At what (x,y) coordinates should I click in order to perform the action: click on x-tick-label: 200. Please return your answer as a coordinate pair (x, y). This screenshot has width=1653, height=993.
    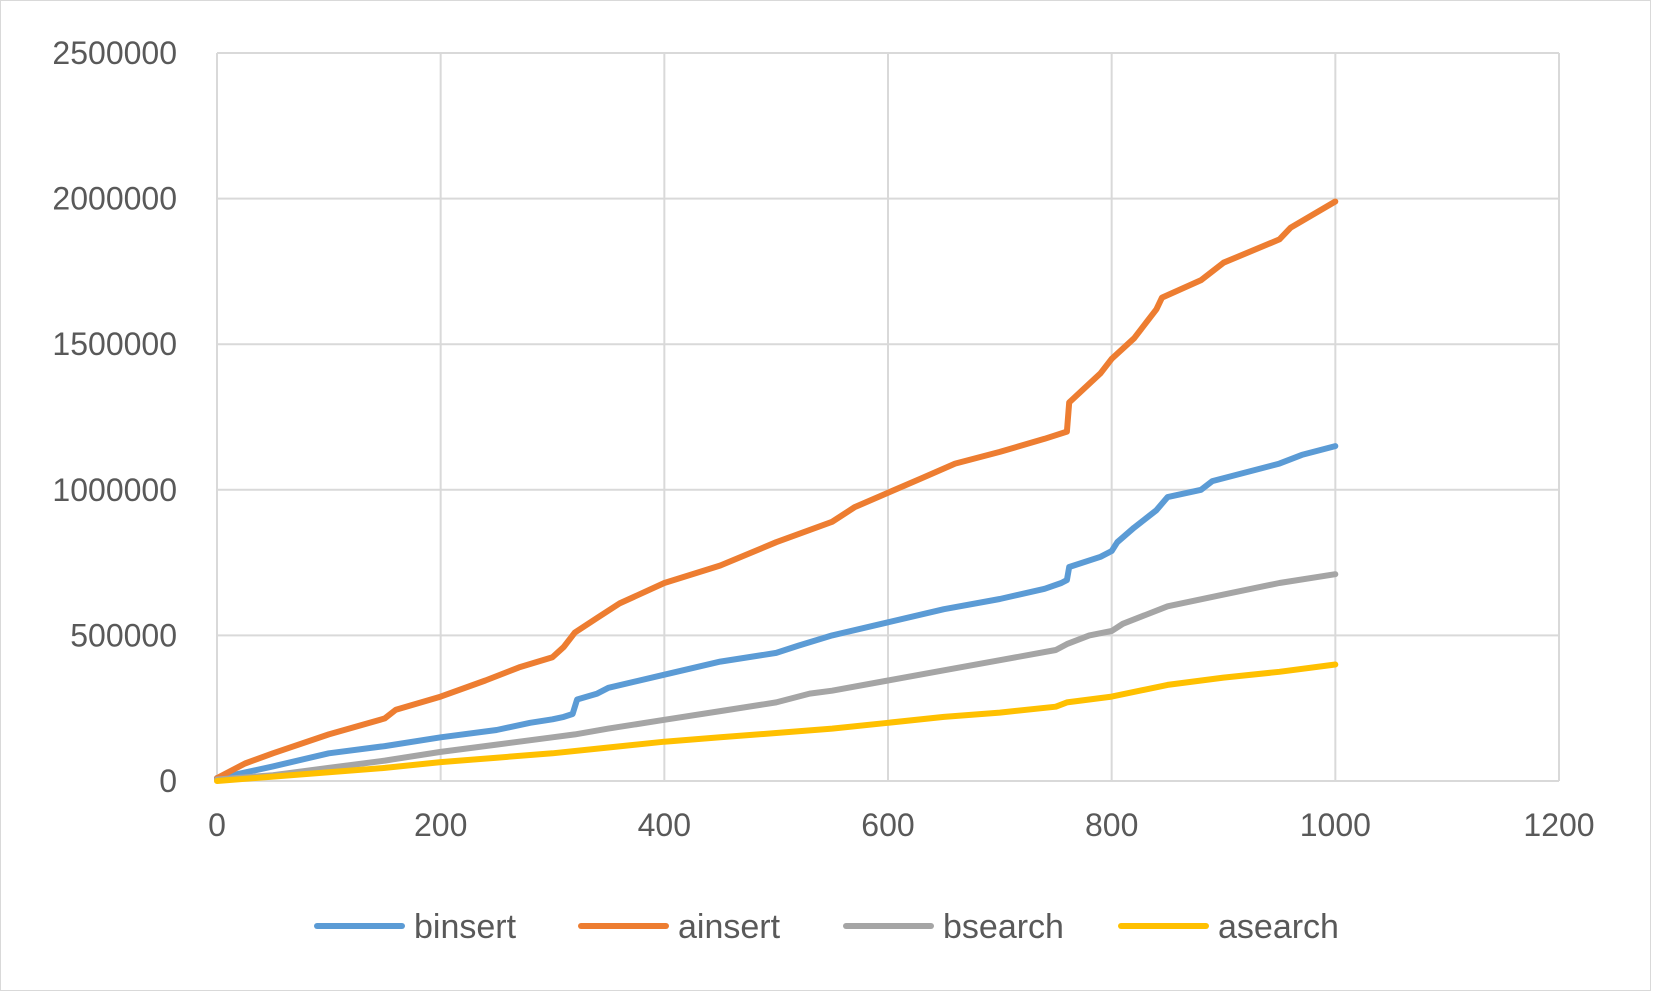
    Looking at the image, I should click on (440, 825).